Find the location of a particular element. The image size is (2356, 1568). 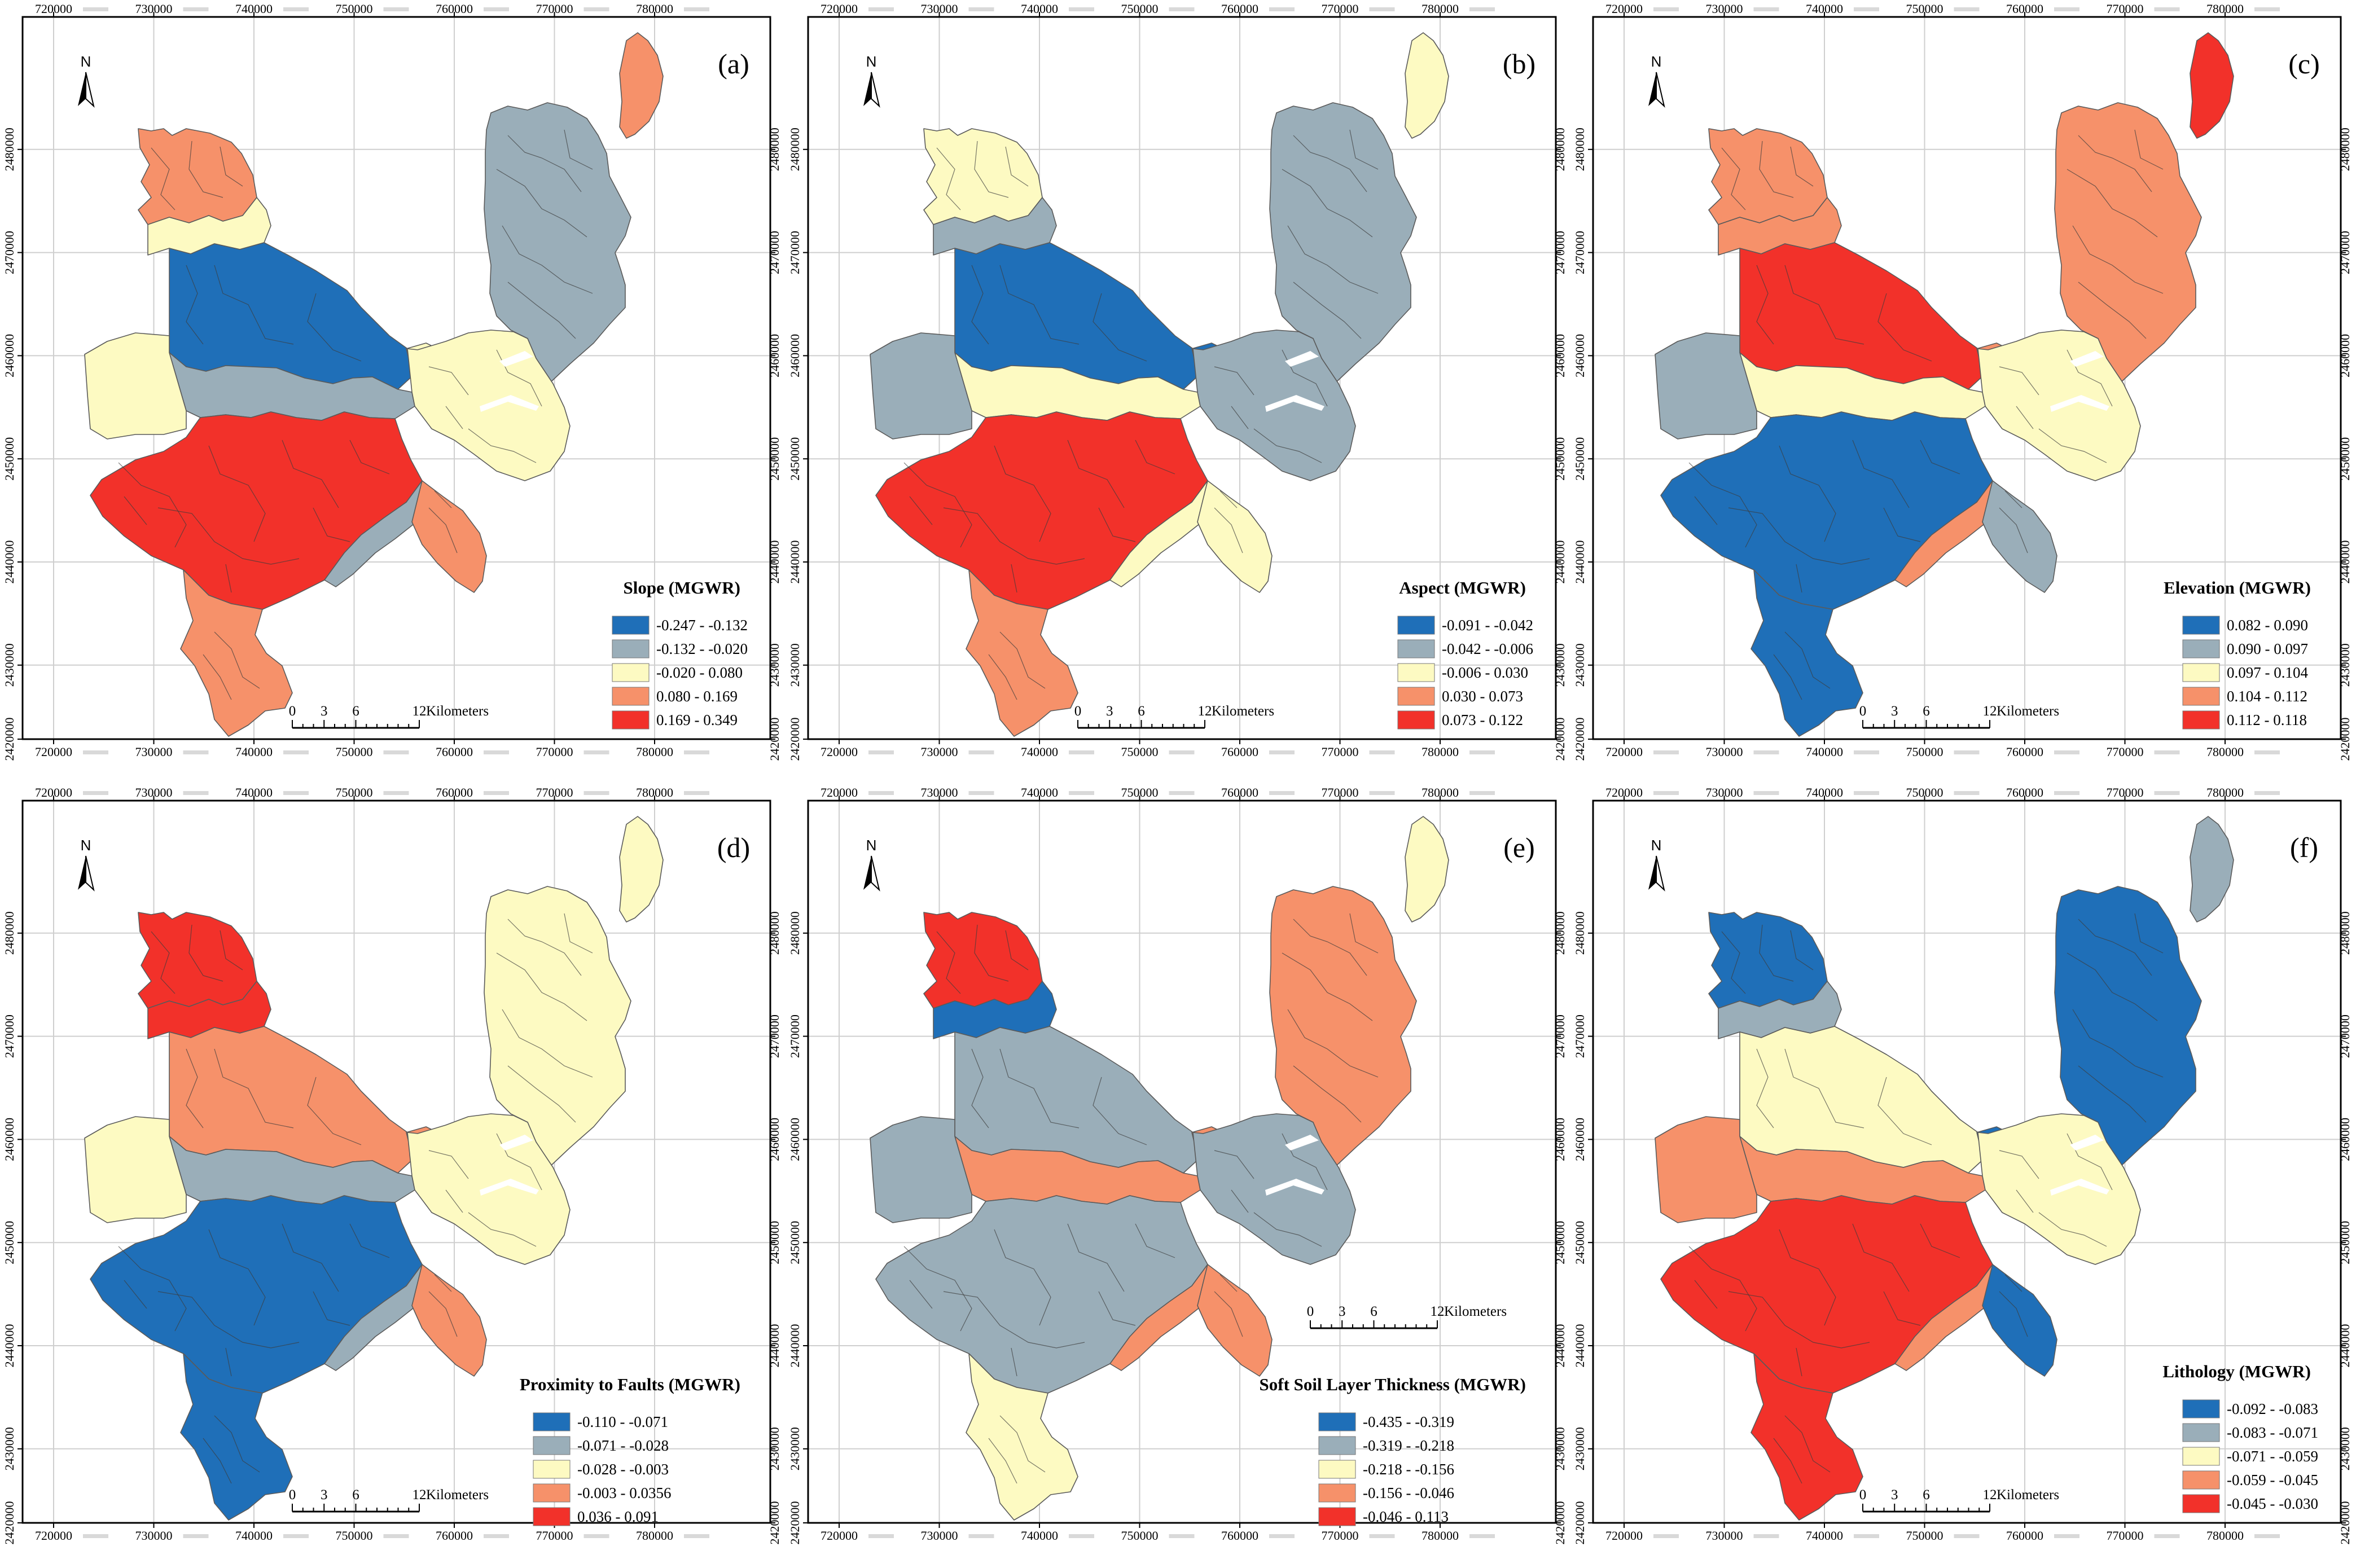

y-tick-label-left: 2470000 is located at coordinates (9, 252).